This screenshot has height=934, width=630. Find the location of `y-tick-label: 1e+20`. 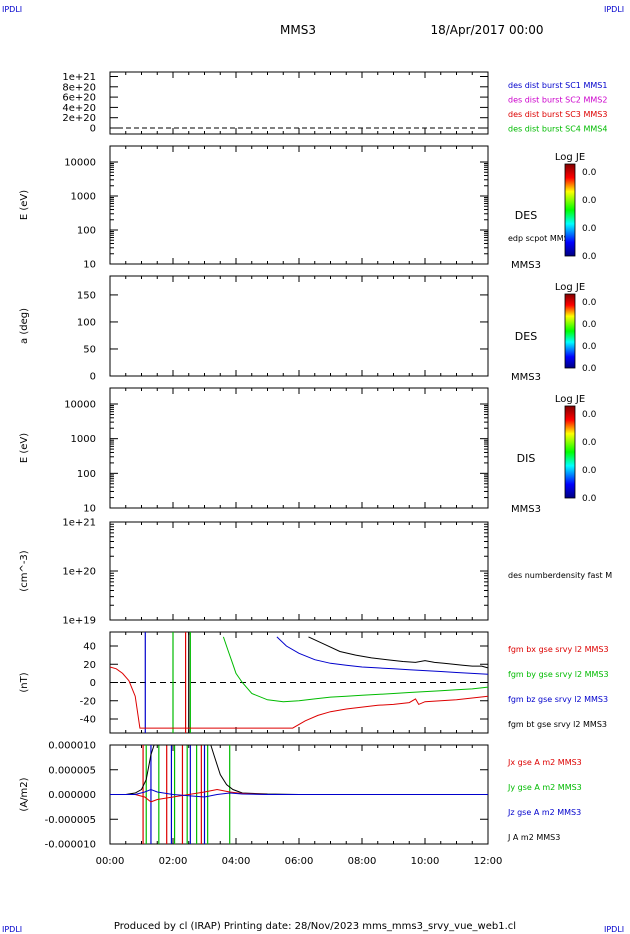

y-tick-label: 1e+20 is located at coordinates (79, 572).